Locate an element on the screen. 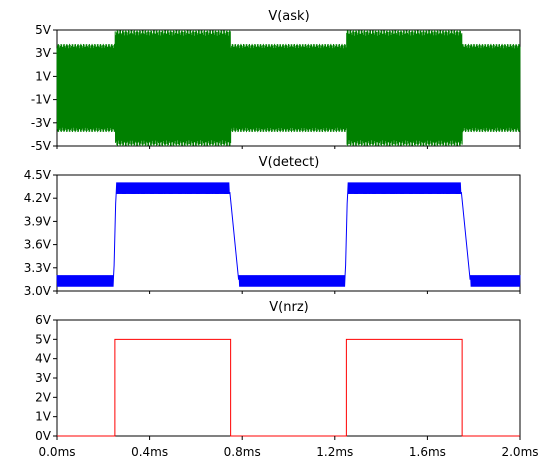 This screenshot has width=555, height=464. y-tick-label: 3.3V is located at coordinates (38, 268).